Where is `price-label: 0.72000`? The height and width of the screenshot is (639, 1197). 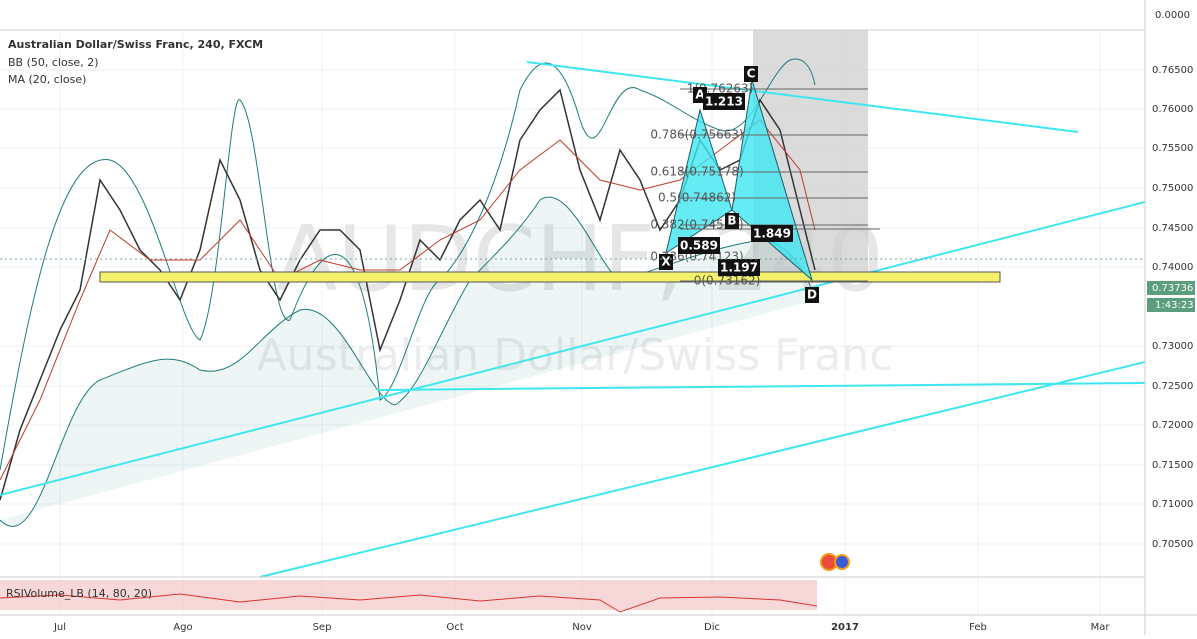
price-label: 0.72000 is located at coordinates (1172, 425).